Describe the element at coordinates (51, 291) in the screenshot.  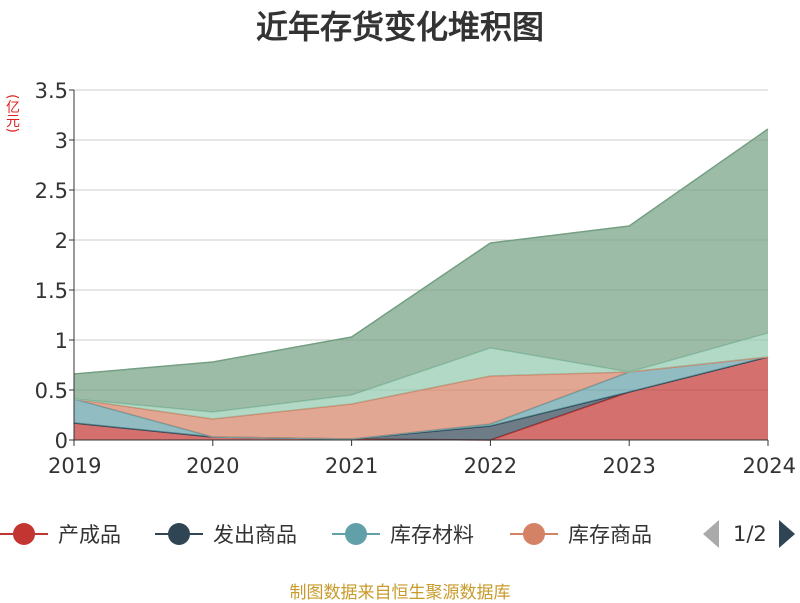
I see `y-tick-label: 1.5` at that location.